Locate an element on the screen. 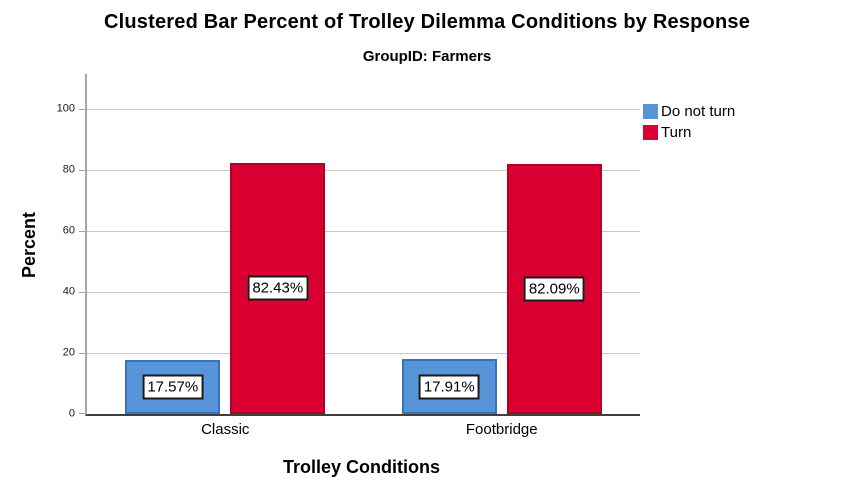 This screenshot has height=504, width=854. y-tick-label-0: 0 is located at coordinates (71, 413).